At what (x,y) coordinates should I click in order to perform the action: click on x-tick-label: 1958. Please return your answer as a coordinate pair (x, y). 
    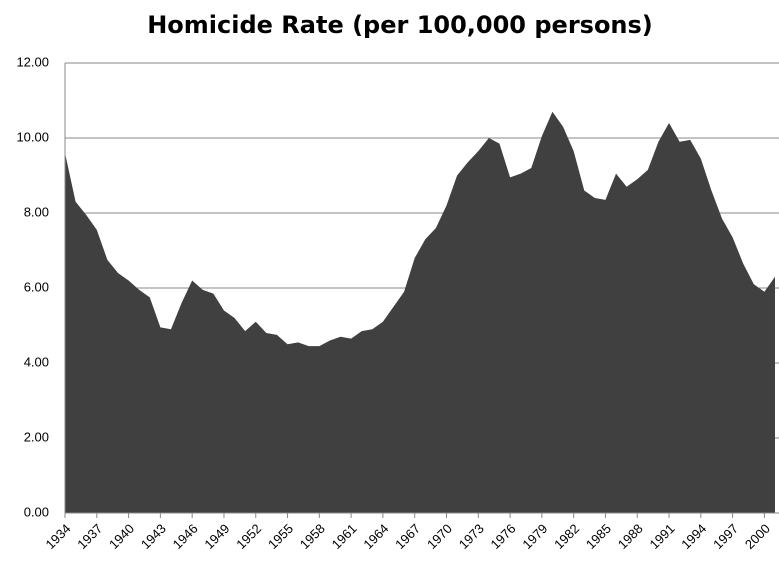
    Looking at the image, I should click on (312, 536).